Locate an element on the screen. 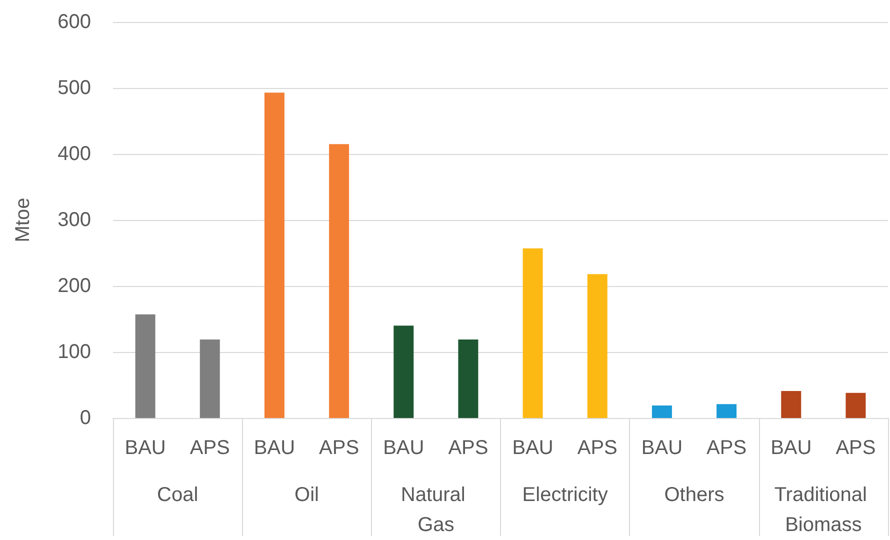  text: Natural Gas is located at coordinates (435, 510).